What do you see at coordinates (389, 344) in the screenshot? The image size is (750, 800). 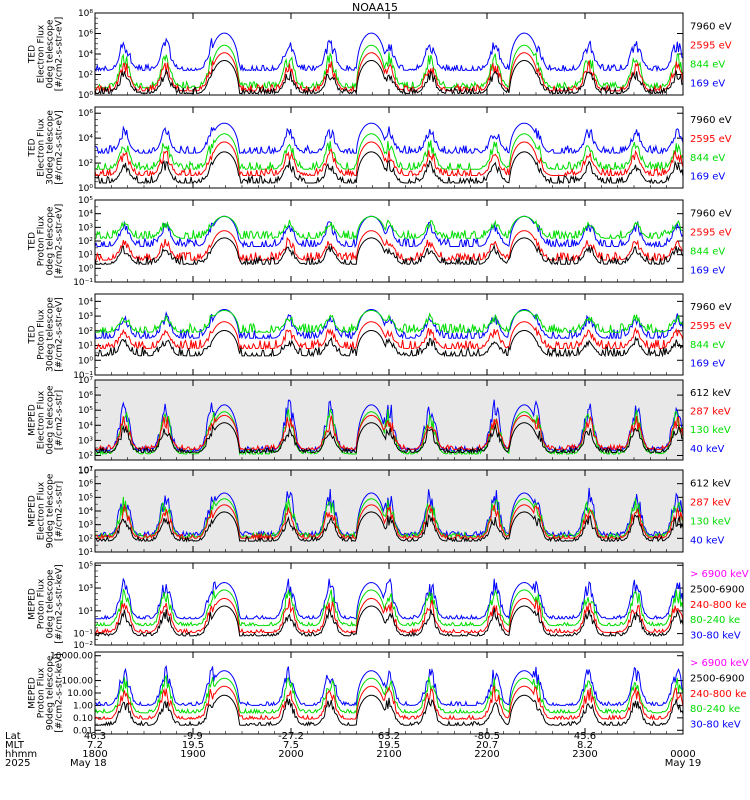 I see `series-line-black` at bounding box center [389, 344].